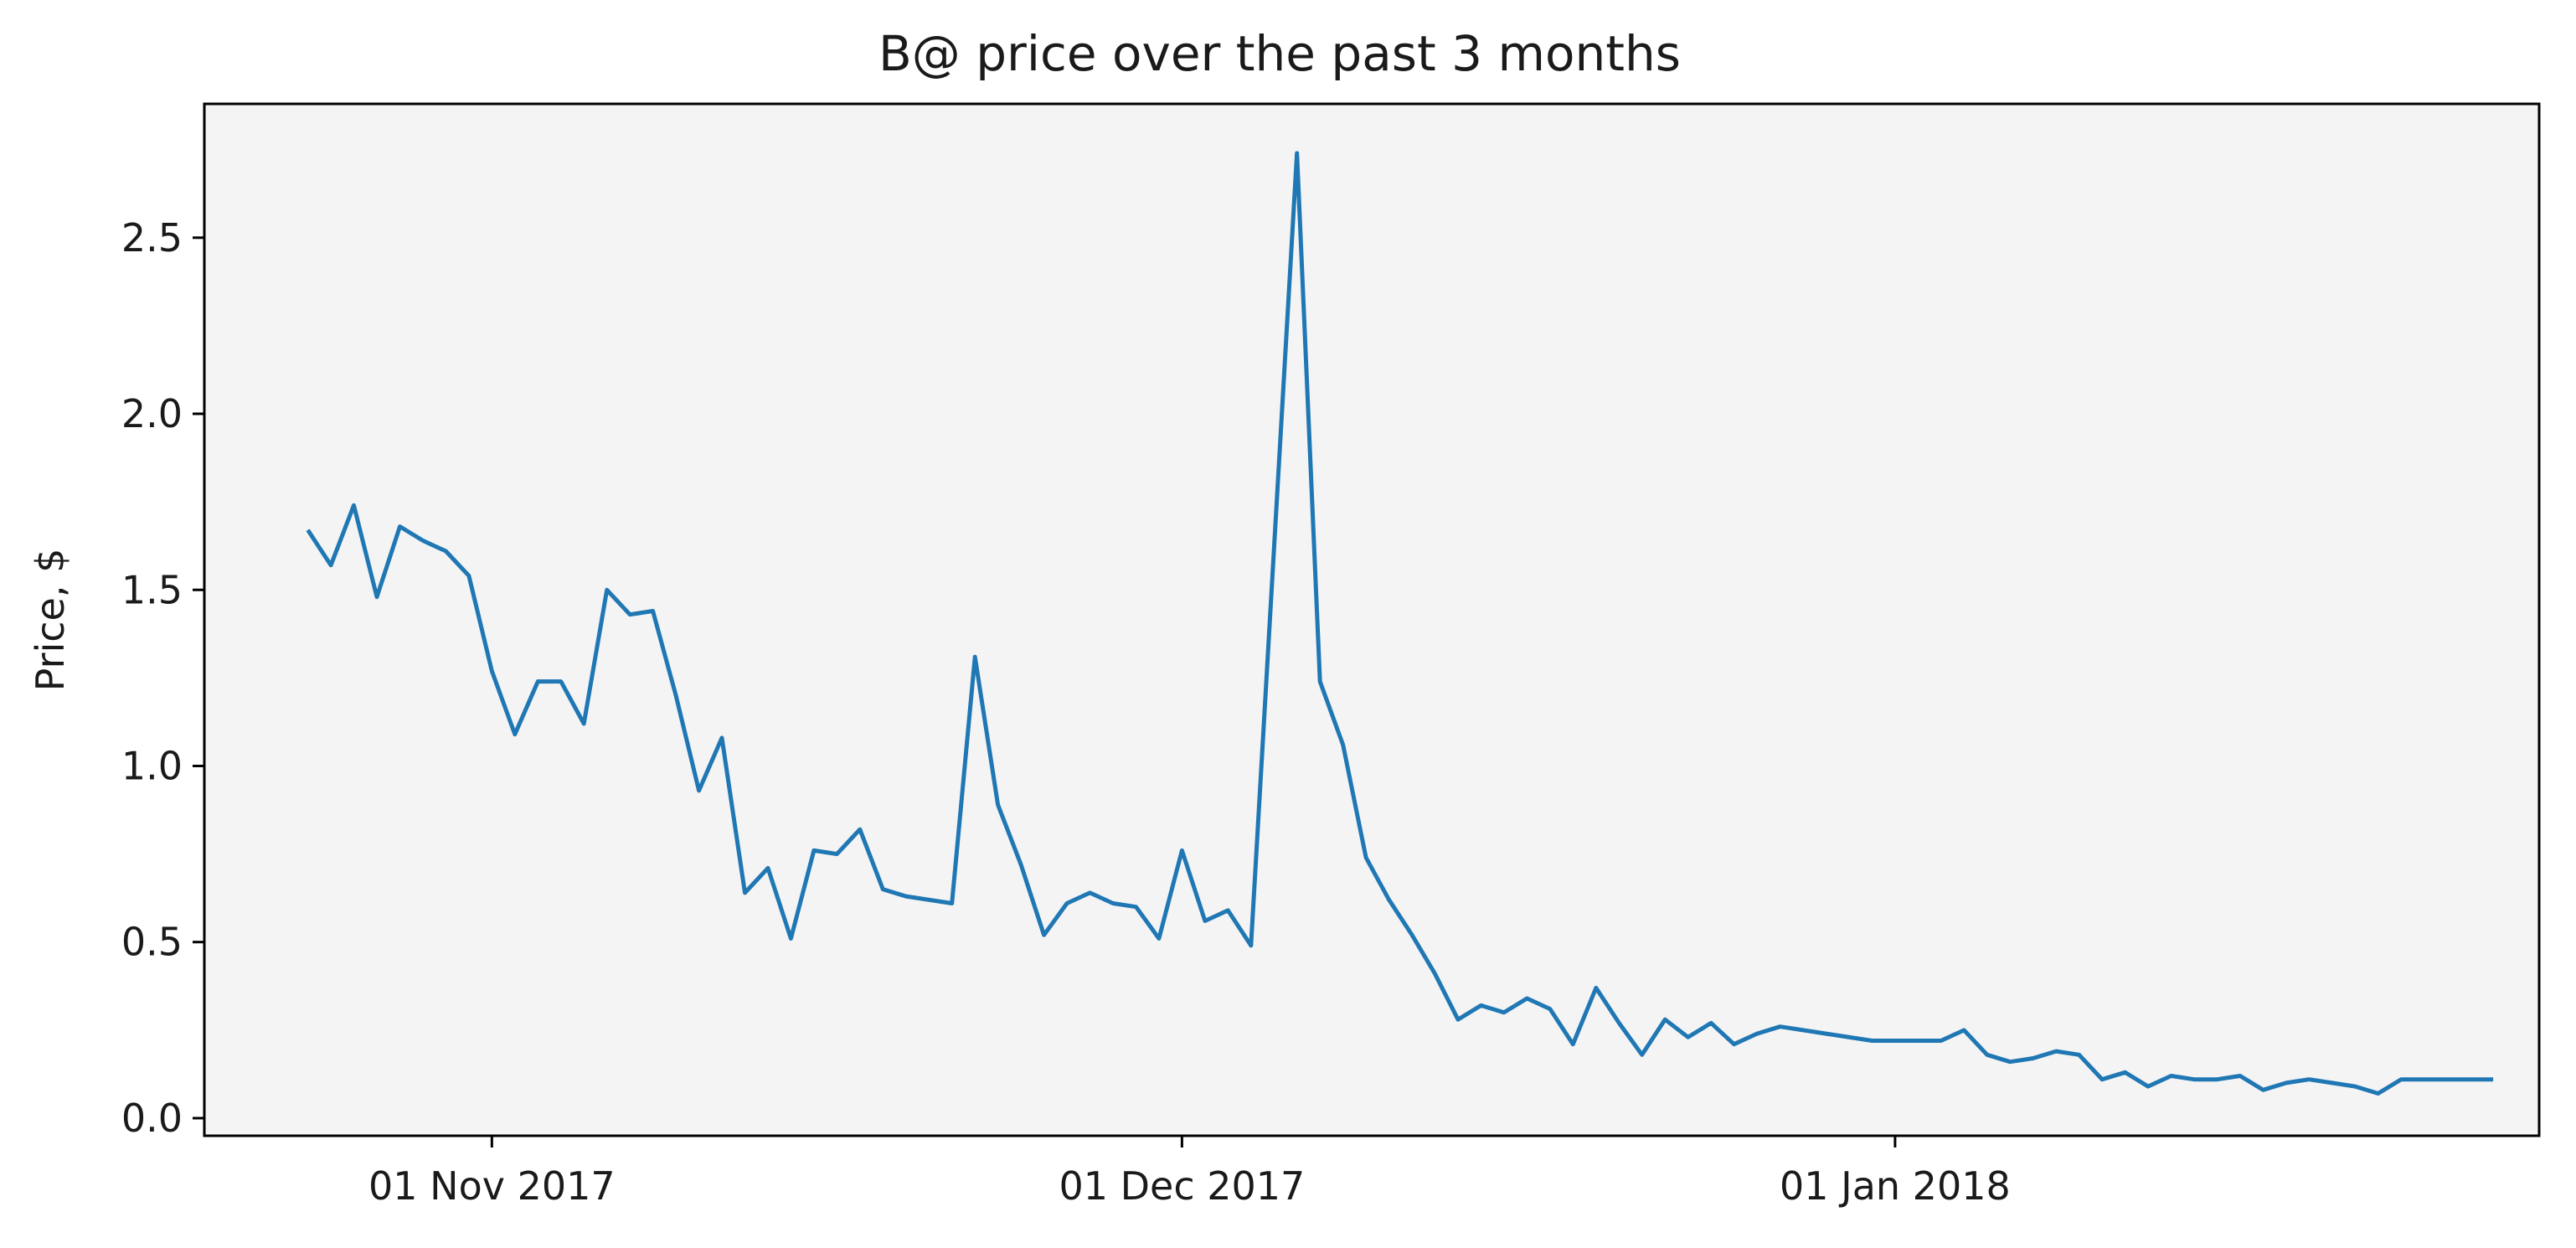  Describe the element at coordinates (1182, 1186) in the screenshot. I see `x-tick-label: 01 Dec 2017` at that location.